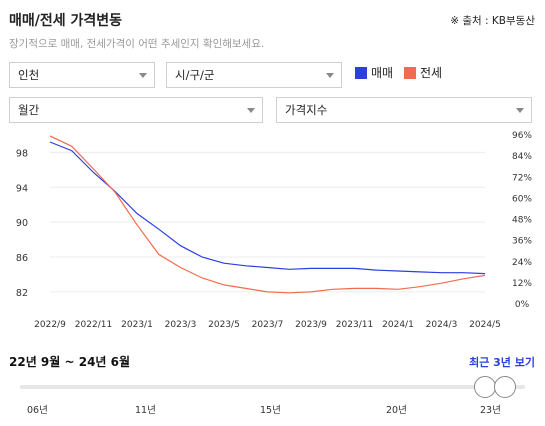 This screenshot has height=426, width=545. What do you see at coordinates (505, 387) in the screenshot?
I see `range-slider-end-handle` at bounding box center [505, 387].